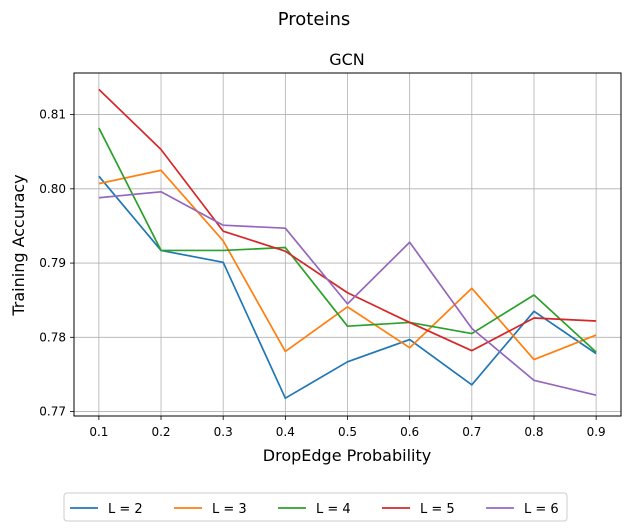  I want to click on x-tick-label: 0.7, so click(471, 432).